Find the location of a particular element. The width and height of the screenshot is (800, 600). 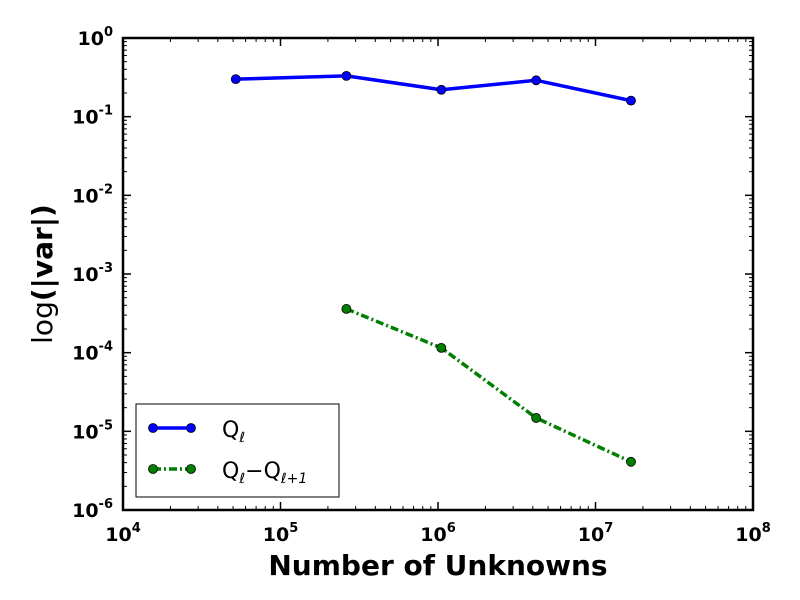

x-tick-label-exp: 5 is located at coordinates (293, 528).